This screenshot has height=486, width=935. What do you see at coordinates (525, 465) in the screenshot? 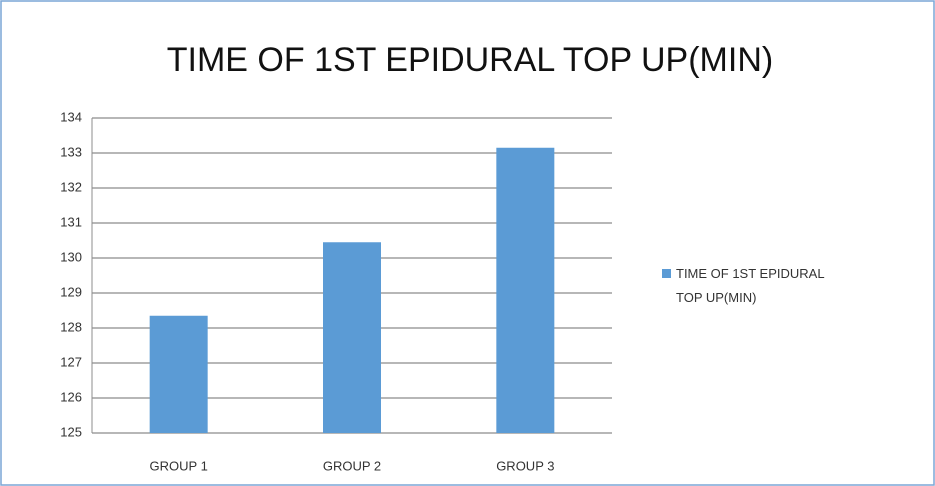
I see `x-tick-label: GROUP 3` at bounding box center [525, 465].